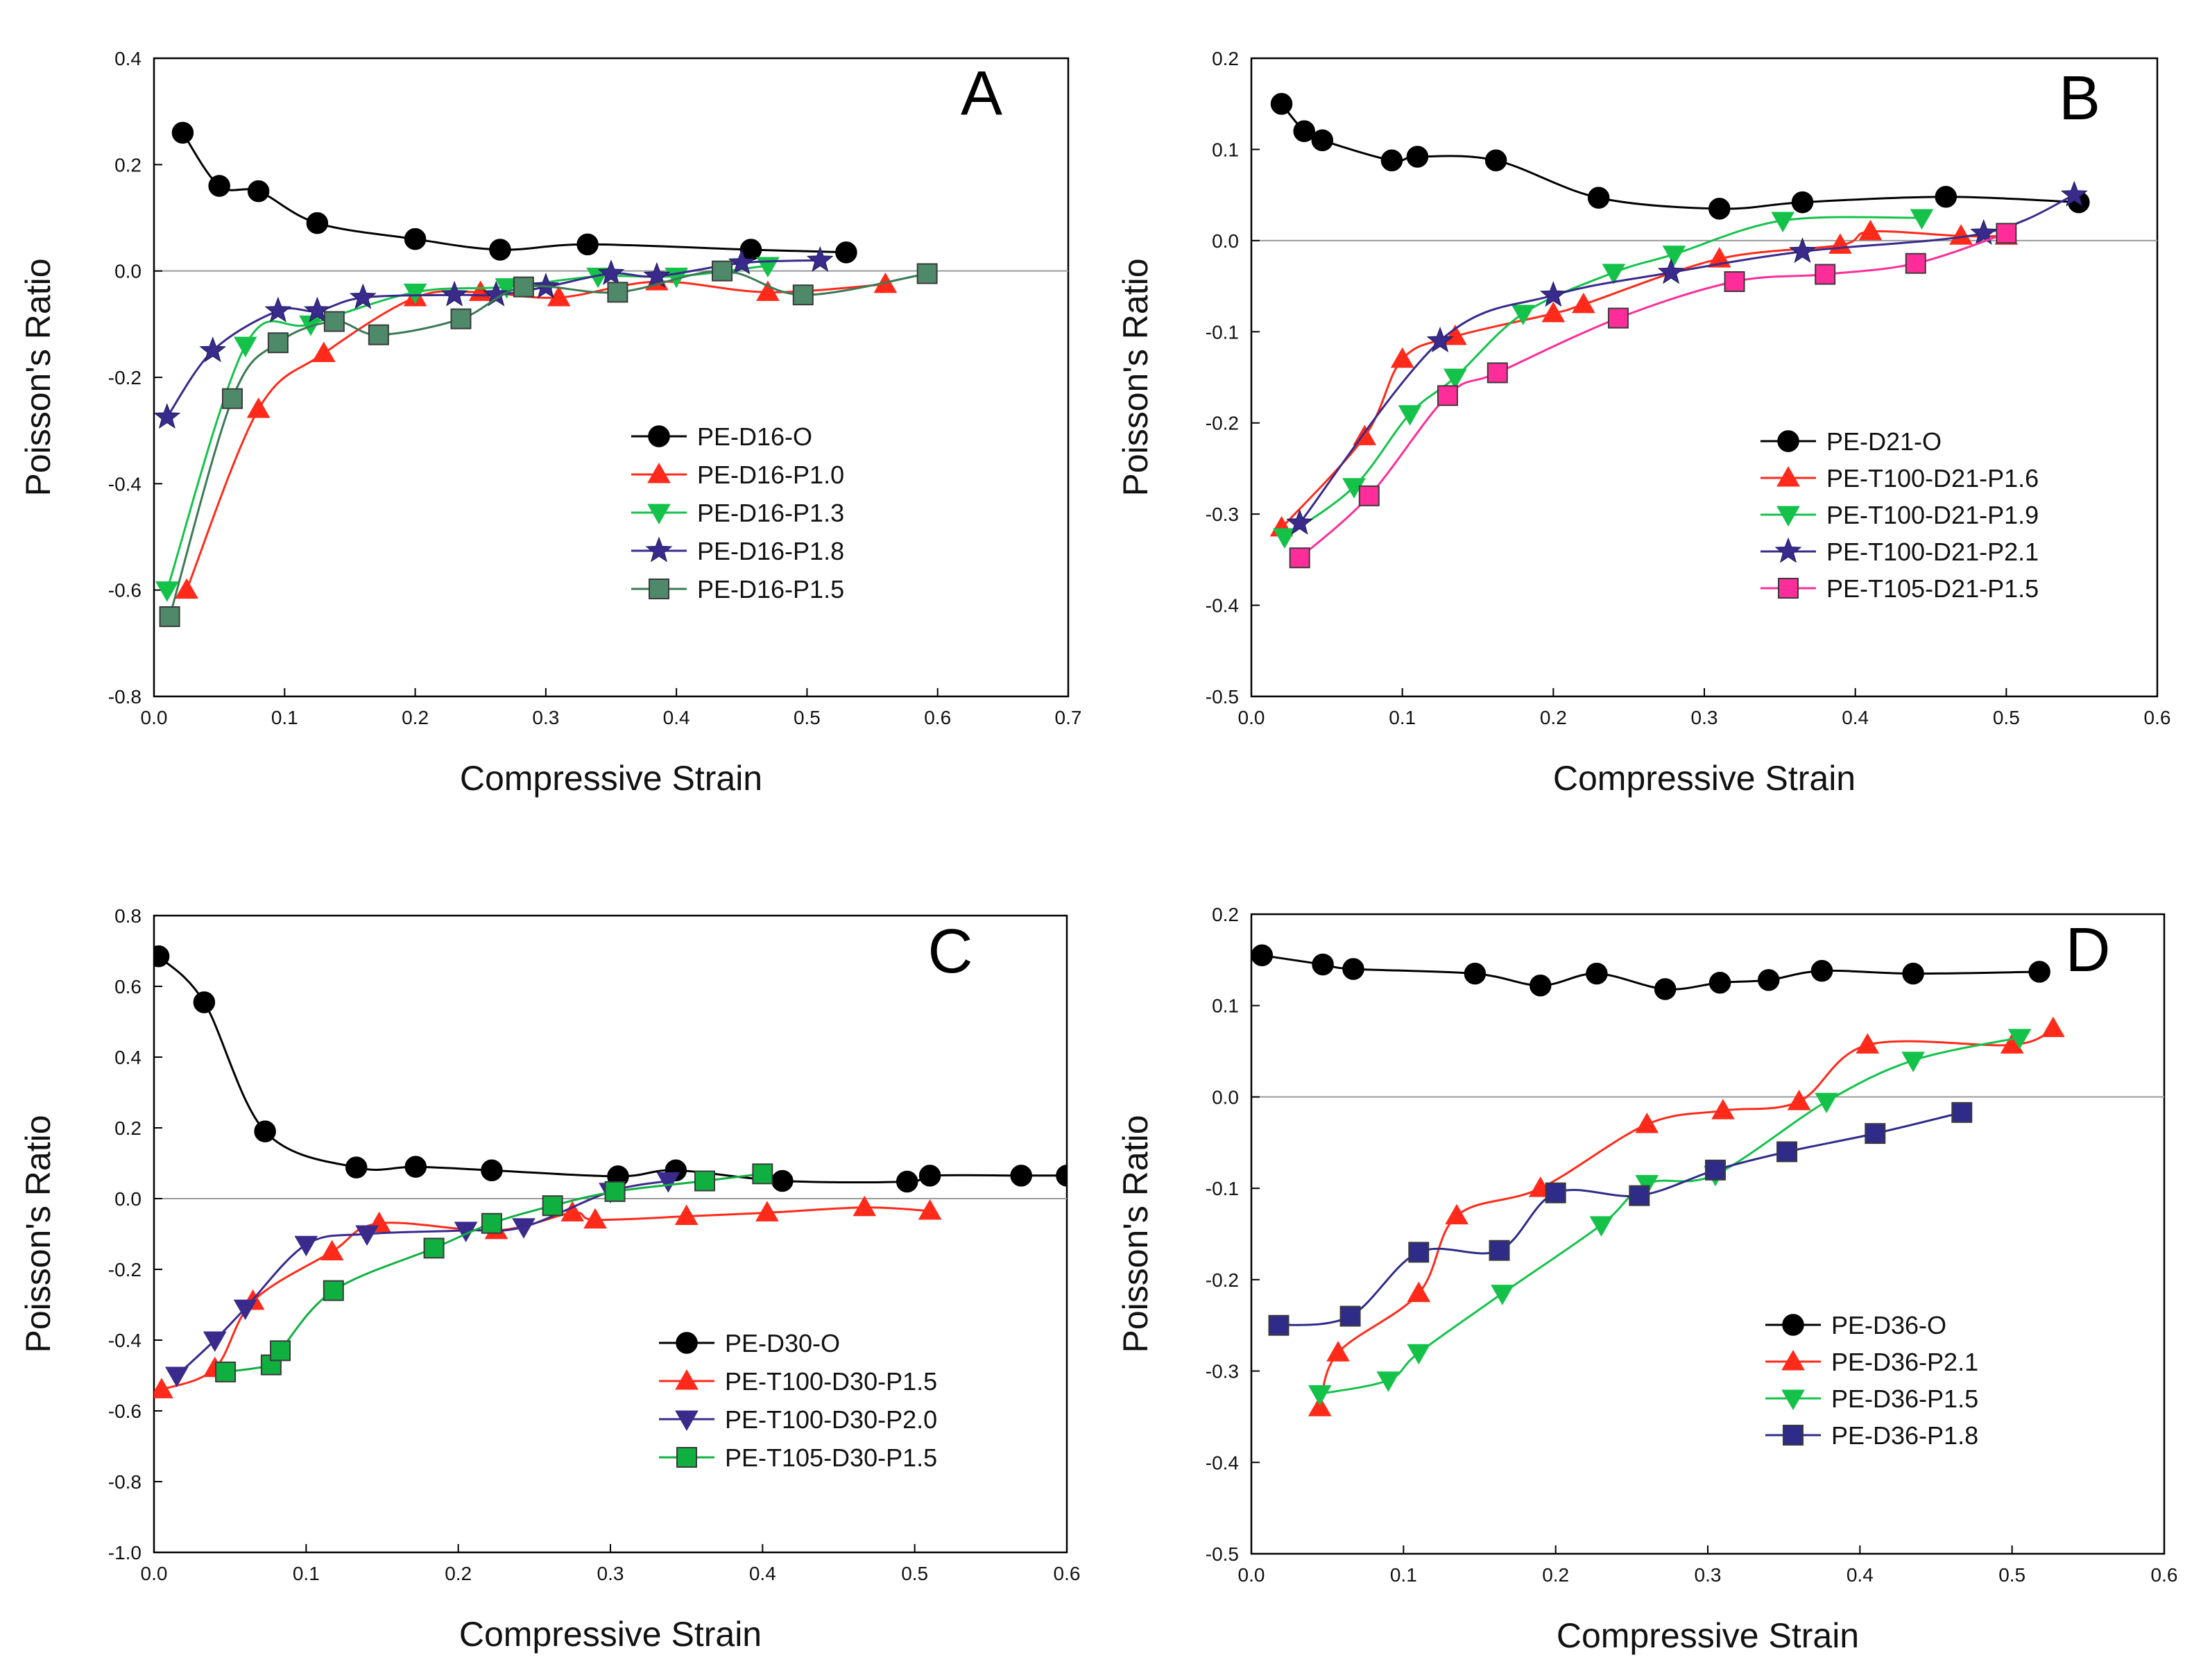 The image size is (2210, 1680). I want to click on y-tick-label: -0.6, so click(125, 590).